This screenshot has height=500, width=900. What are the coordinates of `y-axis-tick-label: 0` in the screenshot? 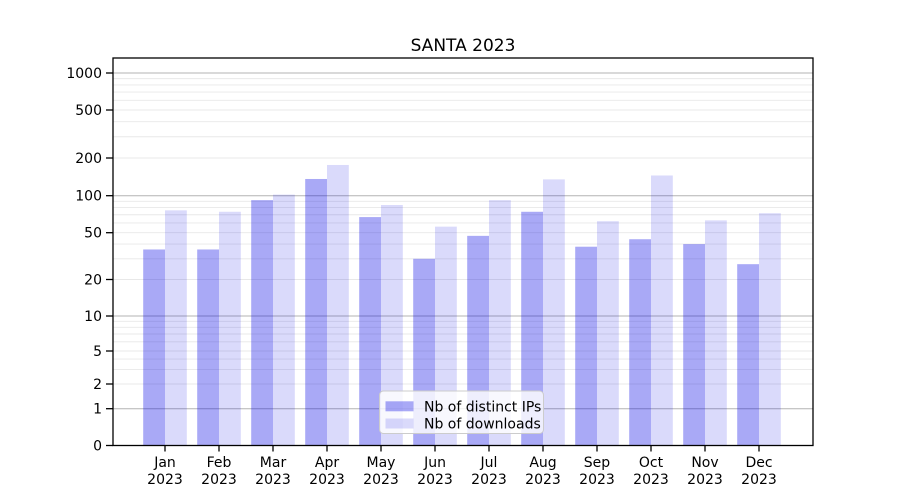 It's located at (97, 447).